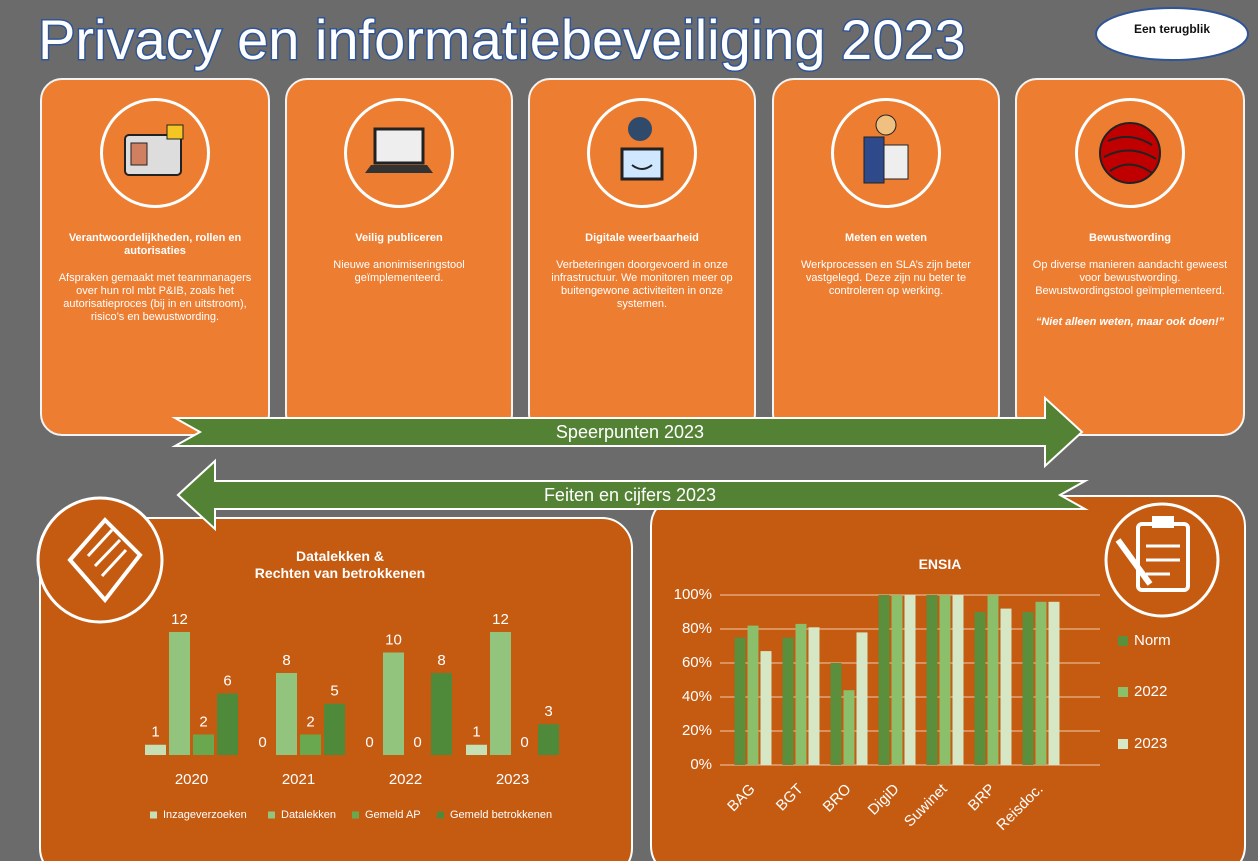 The height and width of the screenshot is (861, 1258). Describe the element at coordinates (1162, 560) in the screenshot. I see `clipboard-icon` at that location.